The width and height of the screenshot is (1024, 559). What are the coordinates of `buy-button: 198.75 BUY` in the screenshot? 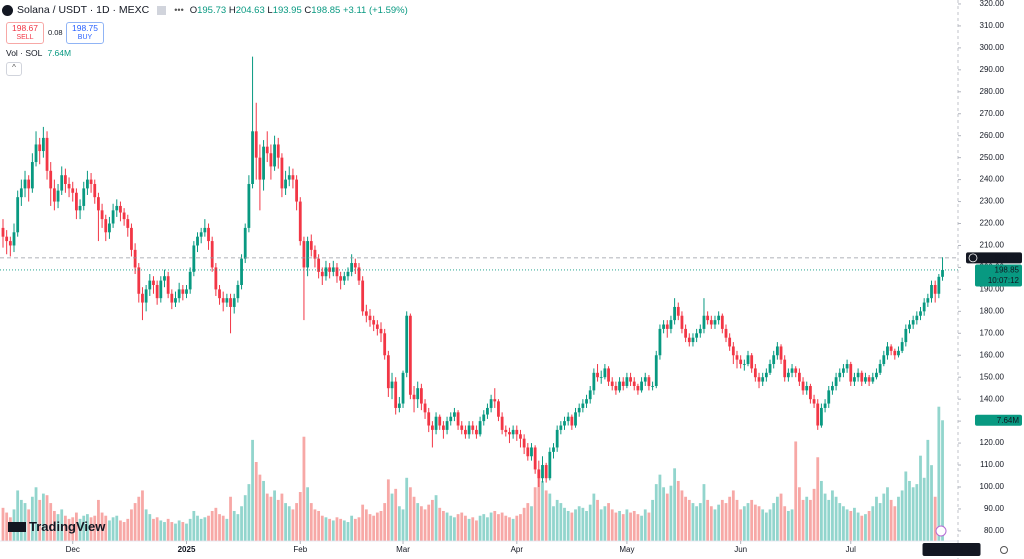 It's located at (85, 33).